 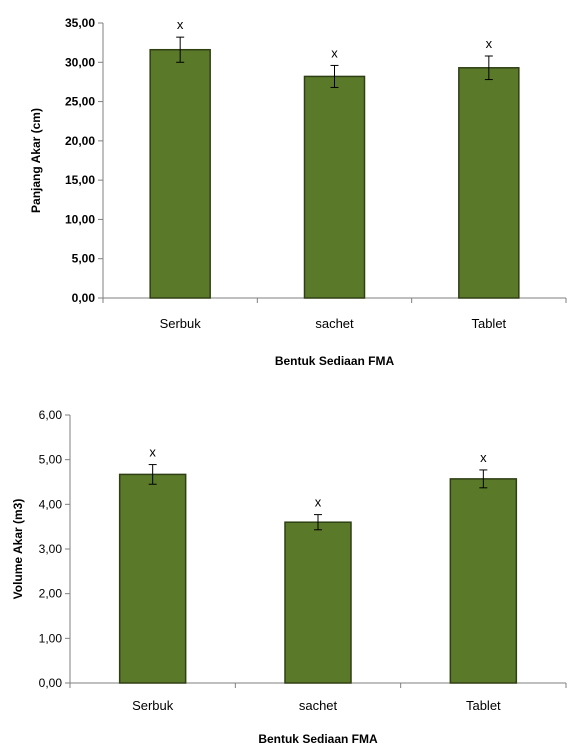 I want to click on y-tick-label: 20,00, so click(x=80, y=141).